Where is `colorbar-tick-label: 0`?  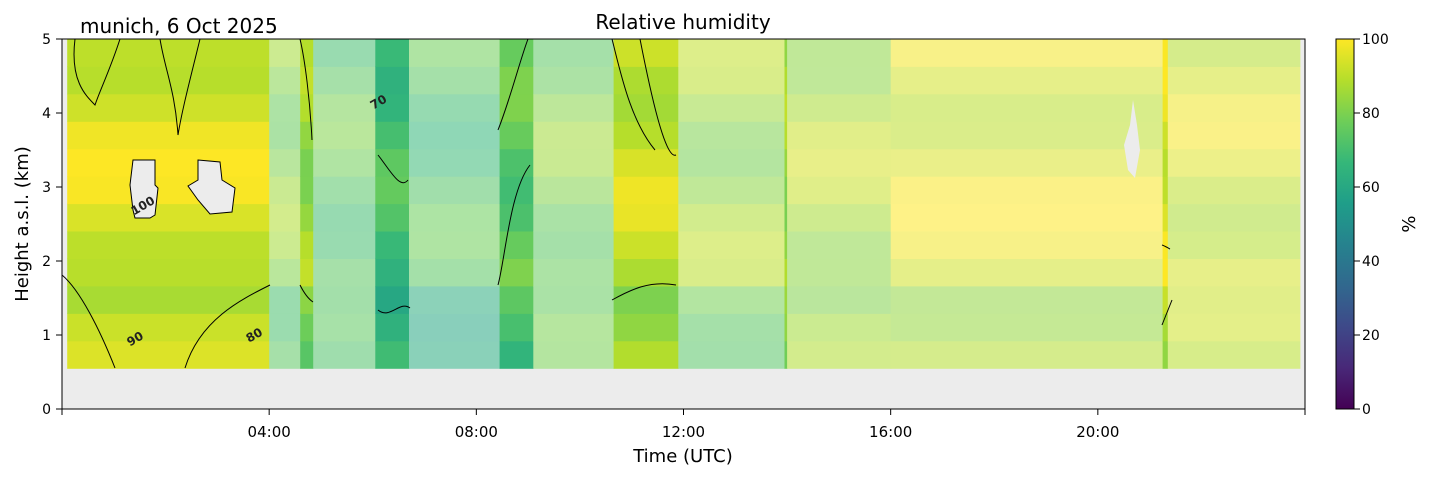 colorbar-tick-label: 0 is located at coordinates (1366, 410).